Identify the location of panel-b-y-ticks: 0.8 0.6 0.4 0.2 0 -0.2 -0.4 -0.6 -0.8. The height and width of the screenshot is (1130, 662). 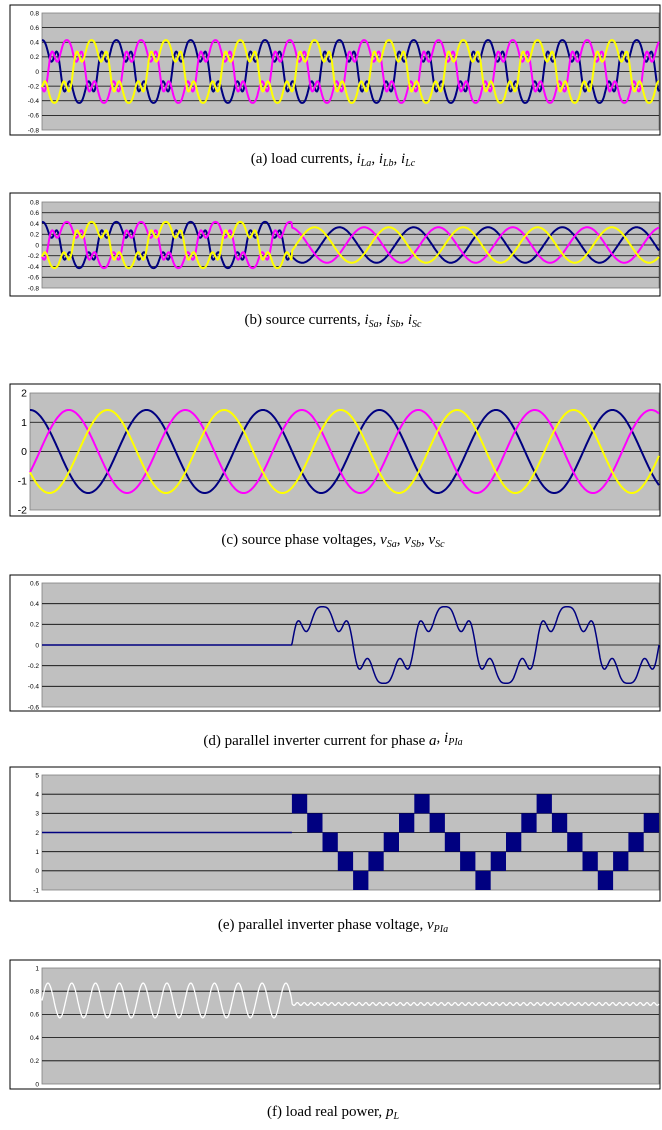
(34, 245).